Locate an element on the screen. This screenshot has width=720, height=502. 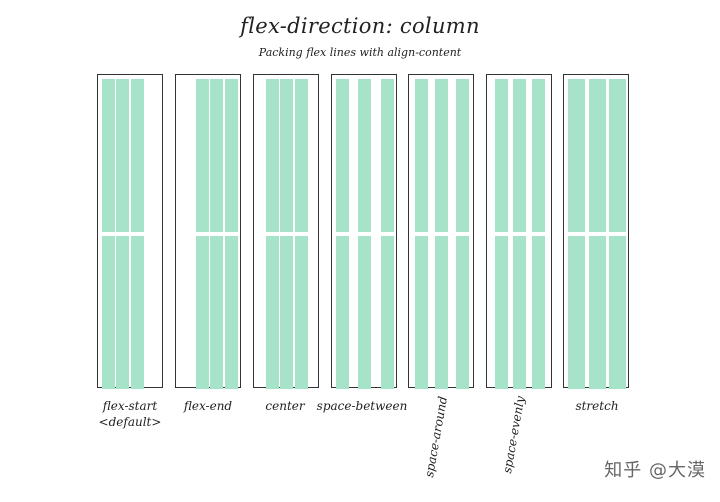
container-center is located at coordinates (286, 231).